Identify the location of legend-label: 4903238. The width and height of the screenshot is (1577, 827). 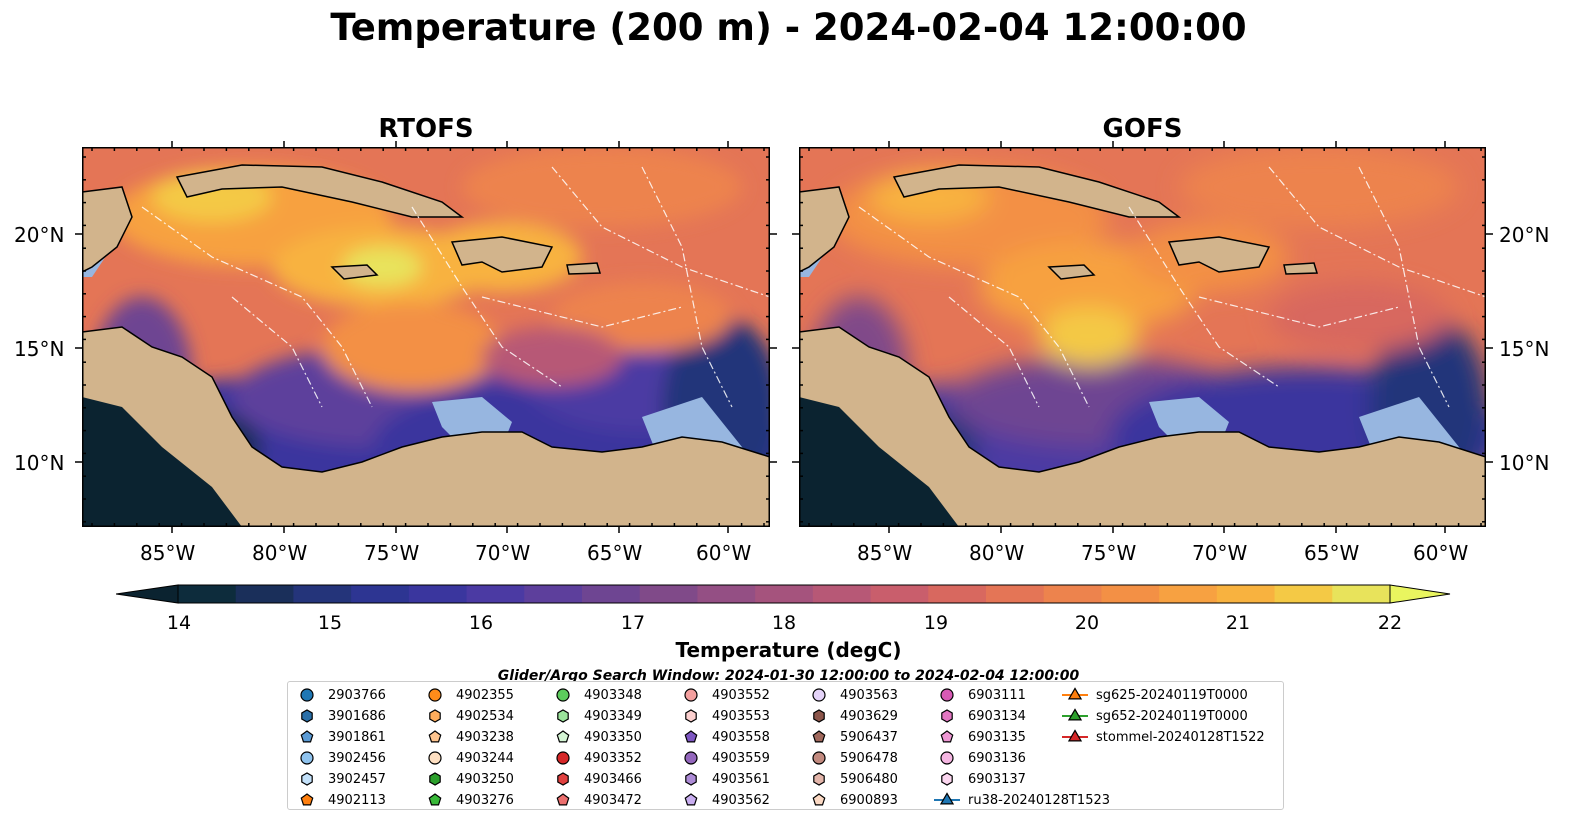
(485, 737).